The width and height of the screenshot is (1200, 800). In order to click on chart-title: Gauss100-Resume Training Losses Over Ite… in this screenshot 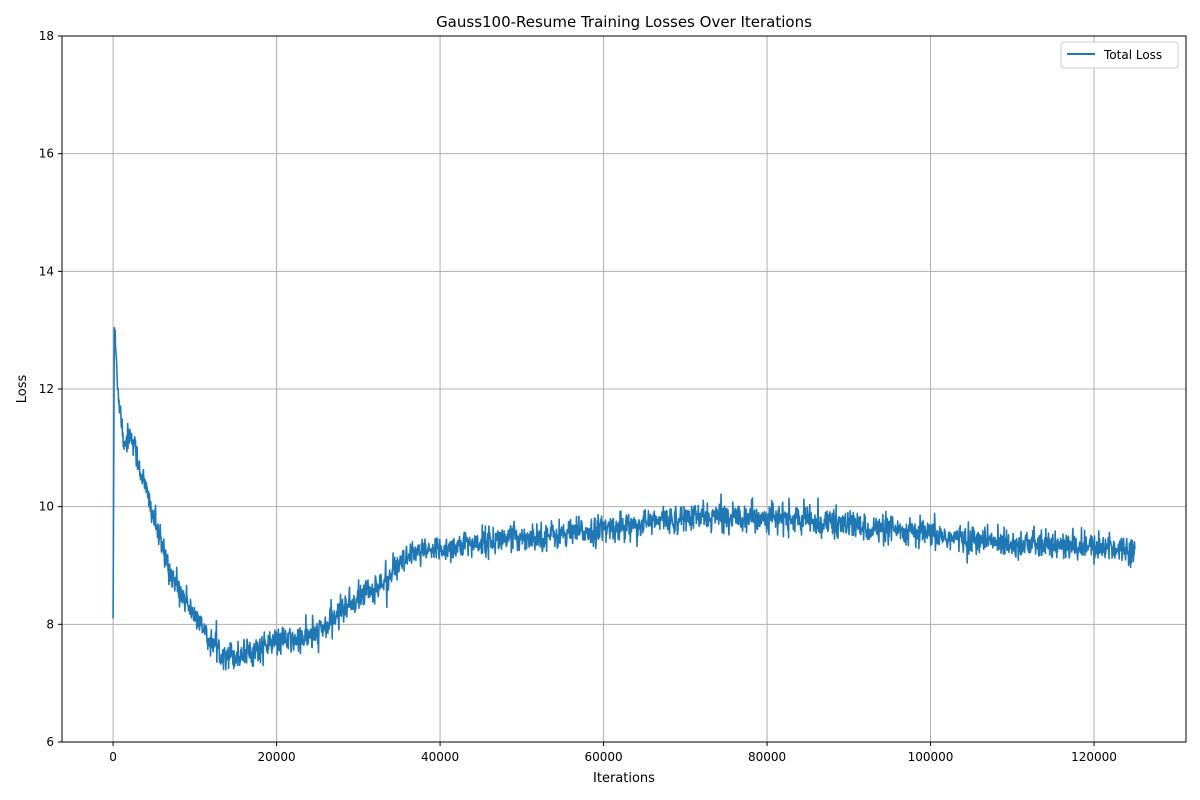, I will do `click(624, 22)`.